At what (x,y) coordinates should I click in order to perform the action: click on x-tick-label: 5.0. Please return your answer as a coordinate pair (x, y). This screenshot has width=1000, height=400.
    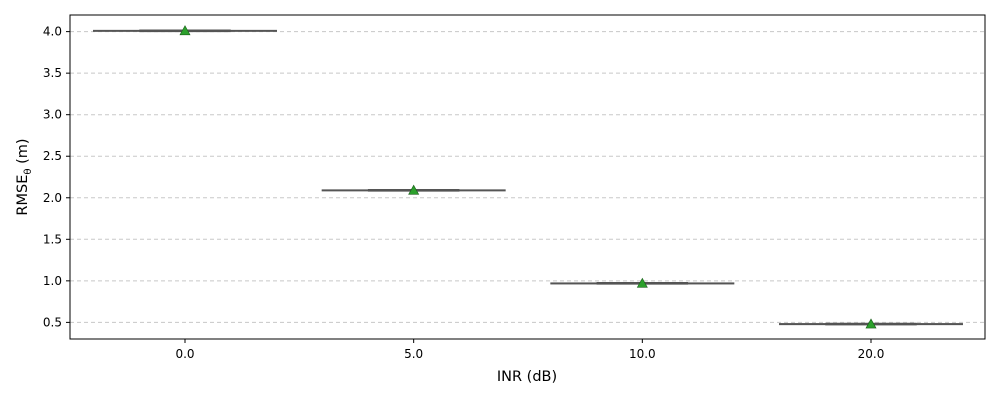
    Looking at the image, I should click on (413, 354).